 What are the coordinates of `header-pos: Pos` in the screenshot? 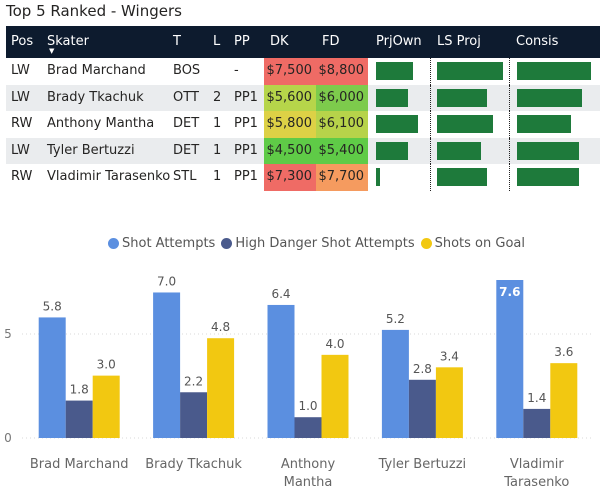 It's located at (22, 41).